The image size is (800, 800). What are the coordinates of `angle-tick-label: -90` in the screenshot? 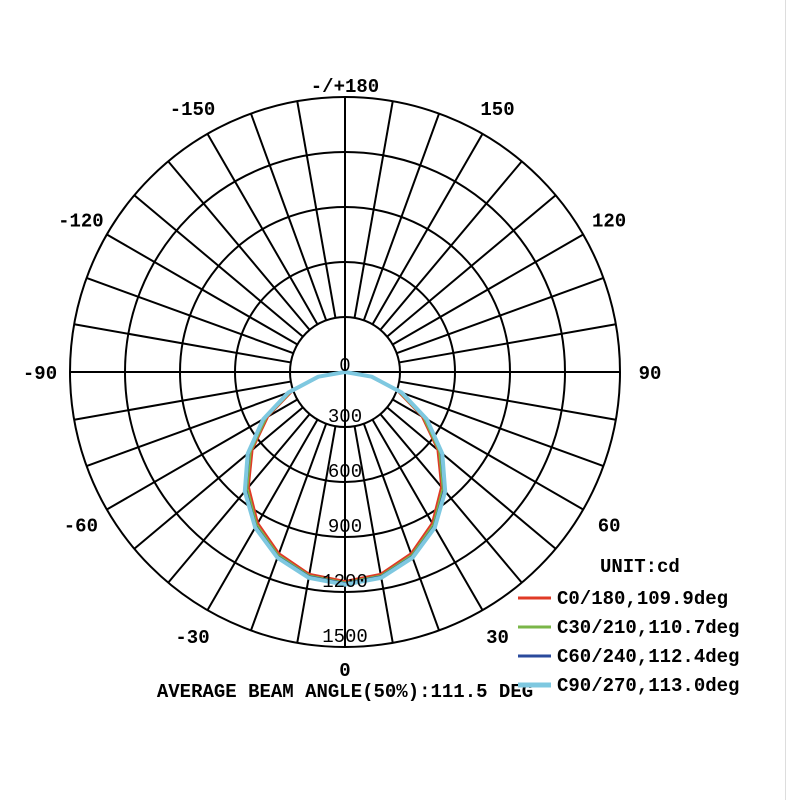 It's located at (40, 374).